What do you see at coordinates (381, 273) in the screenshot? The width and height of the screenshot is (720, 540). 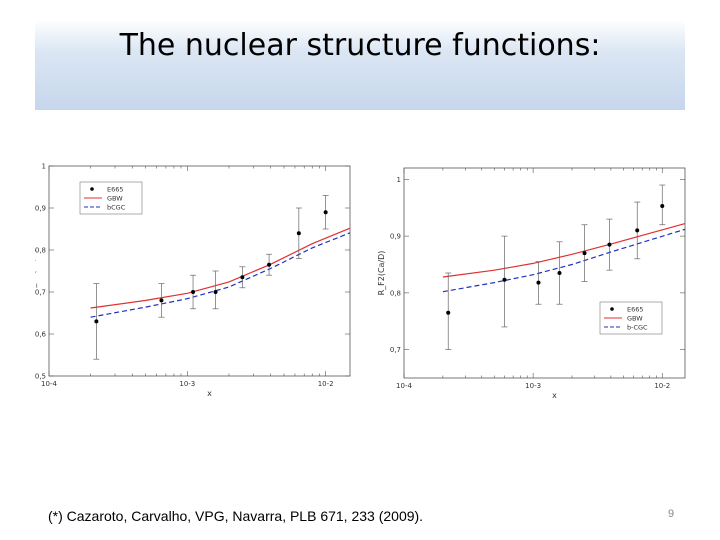 I see `y-axis-label: R_F2(Ca/D)` at bounding box center [381, 273].